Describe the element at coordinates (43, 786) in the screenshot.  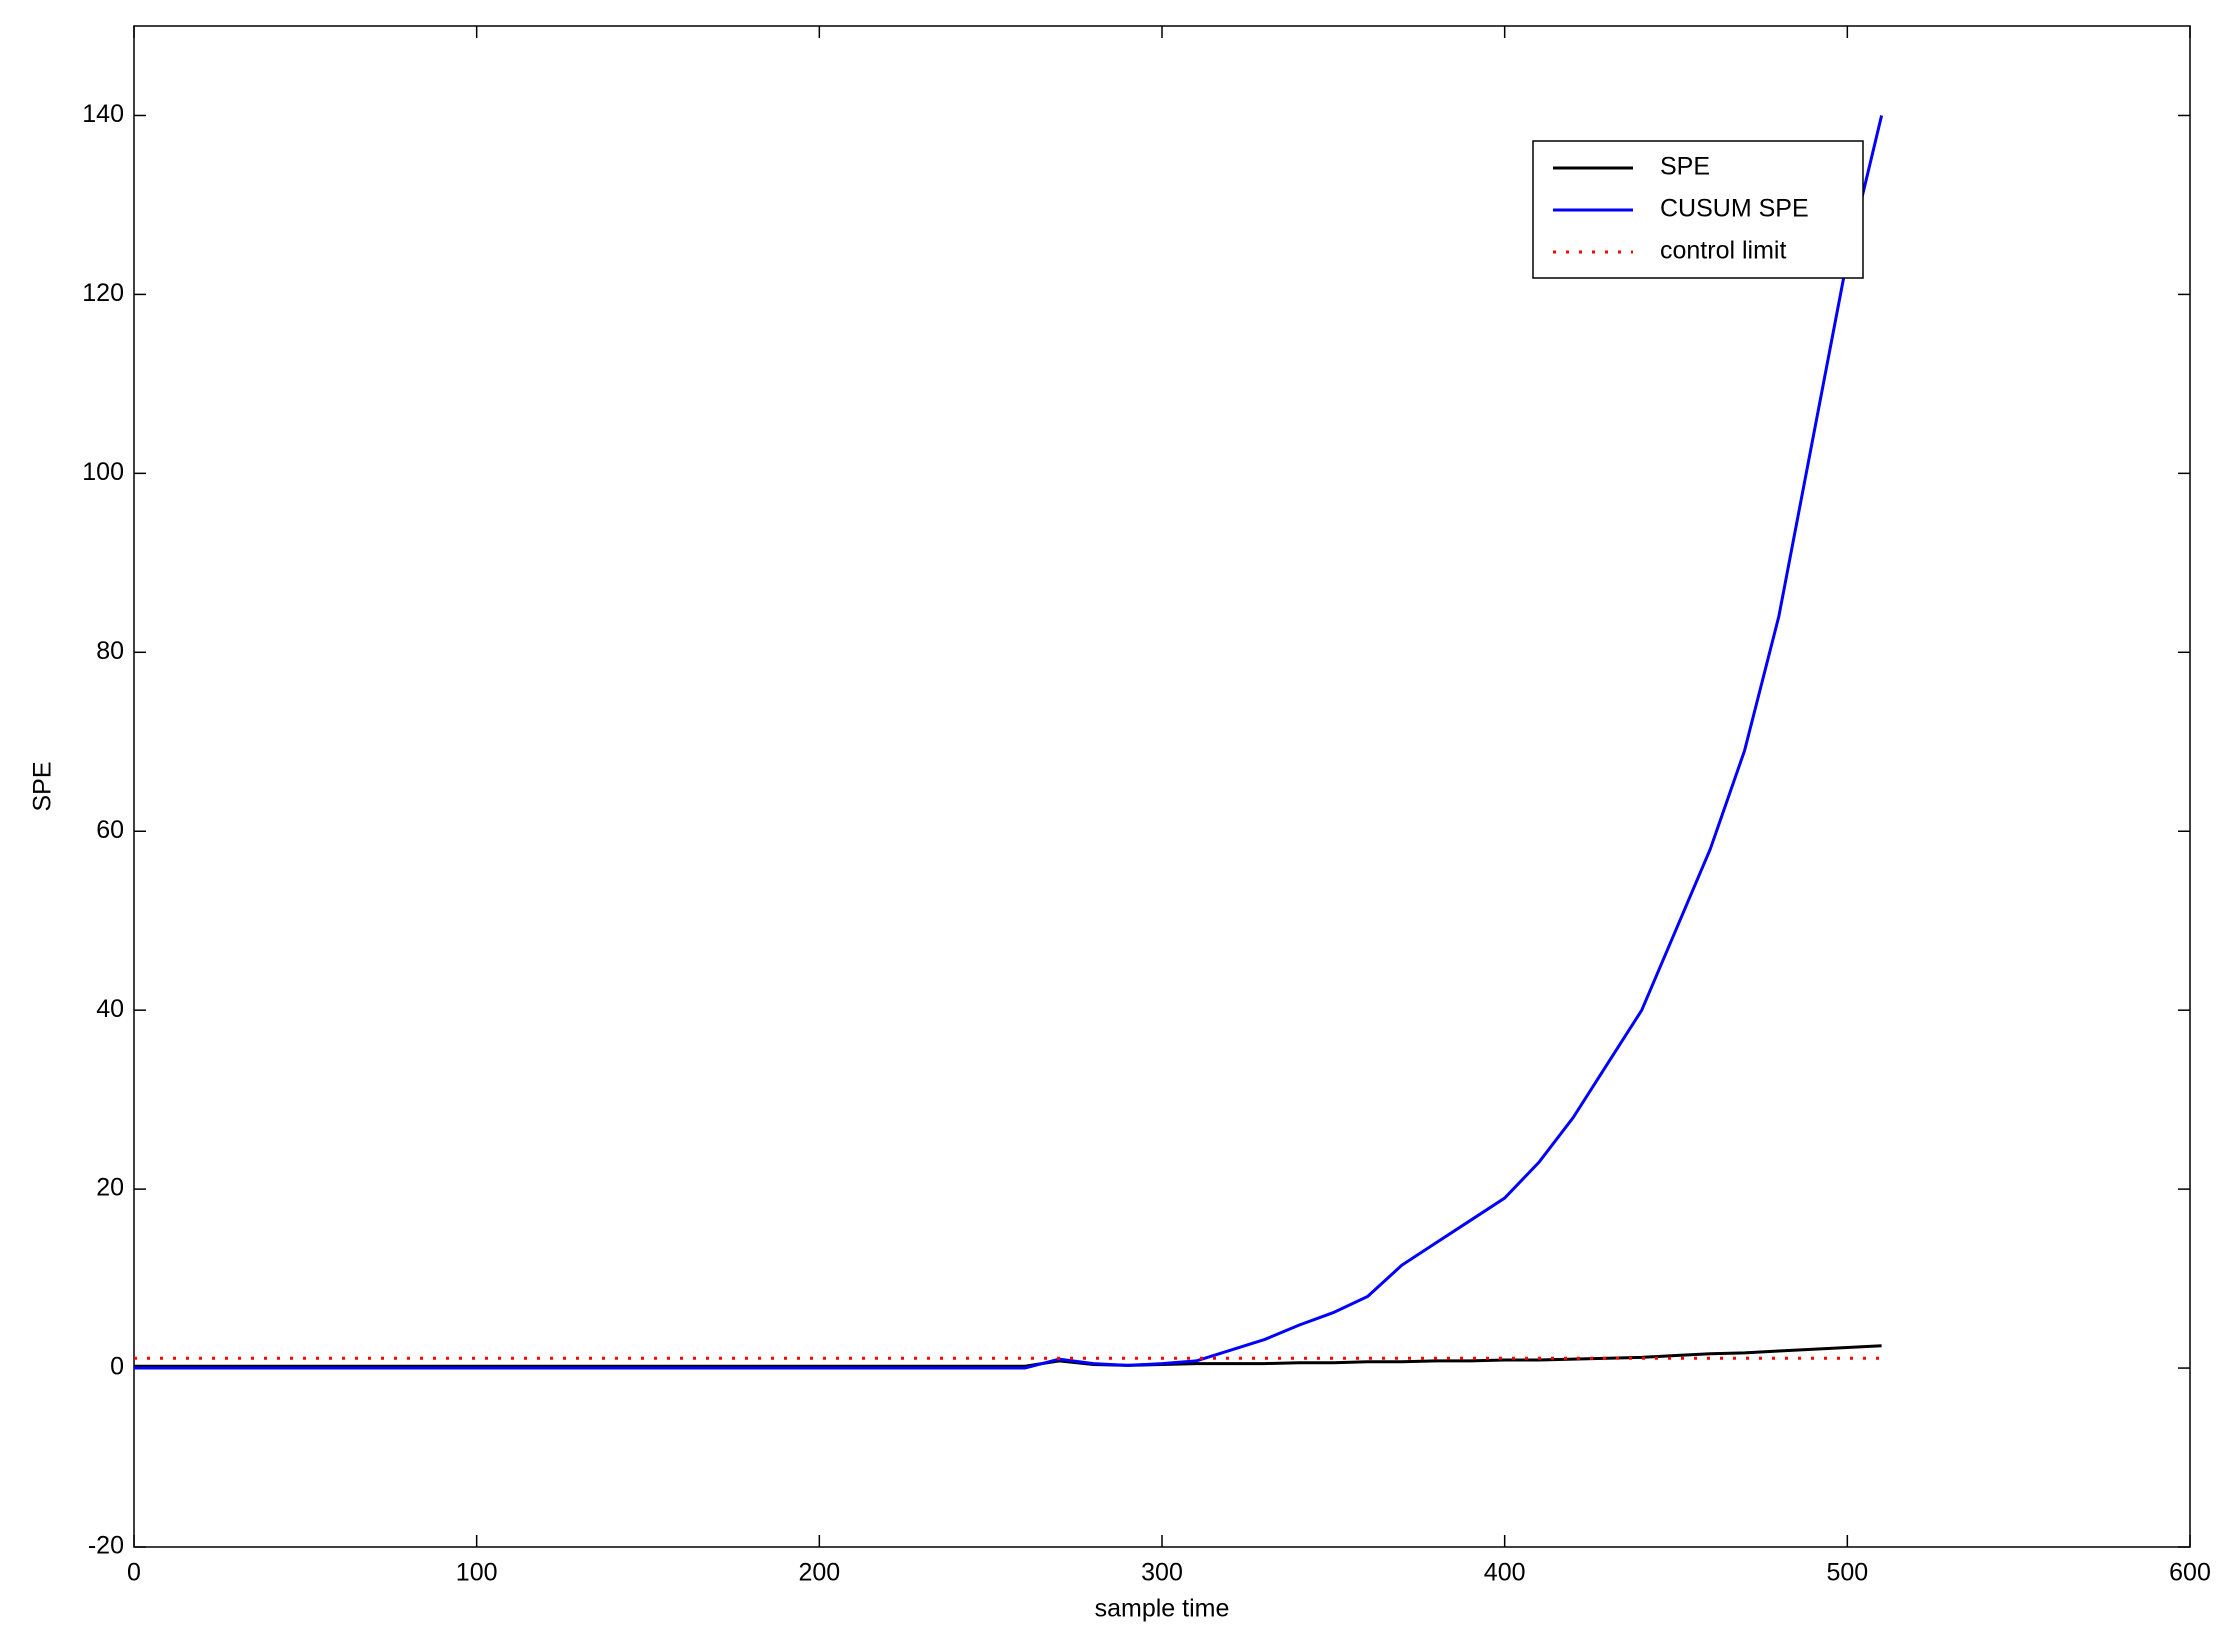
I see `y-axis-label: SPE` at that location.